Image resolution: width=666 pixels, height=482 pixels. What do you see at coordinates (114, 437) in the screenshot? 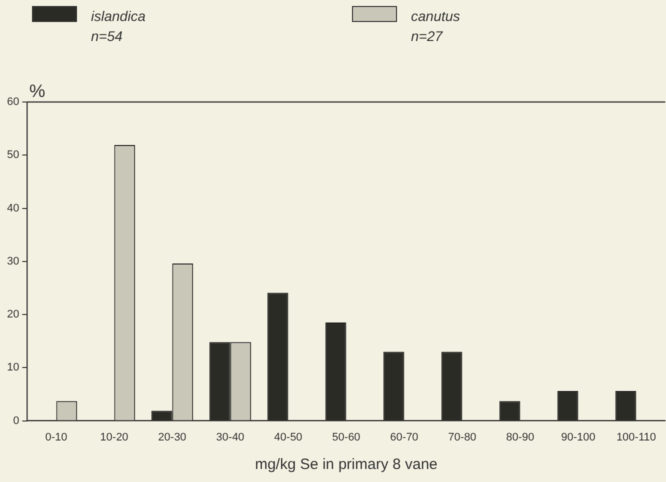
I see `x-tick-label: 10-20` at bounding box center [114, 437].